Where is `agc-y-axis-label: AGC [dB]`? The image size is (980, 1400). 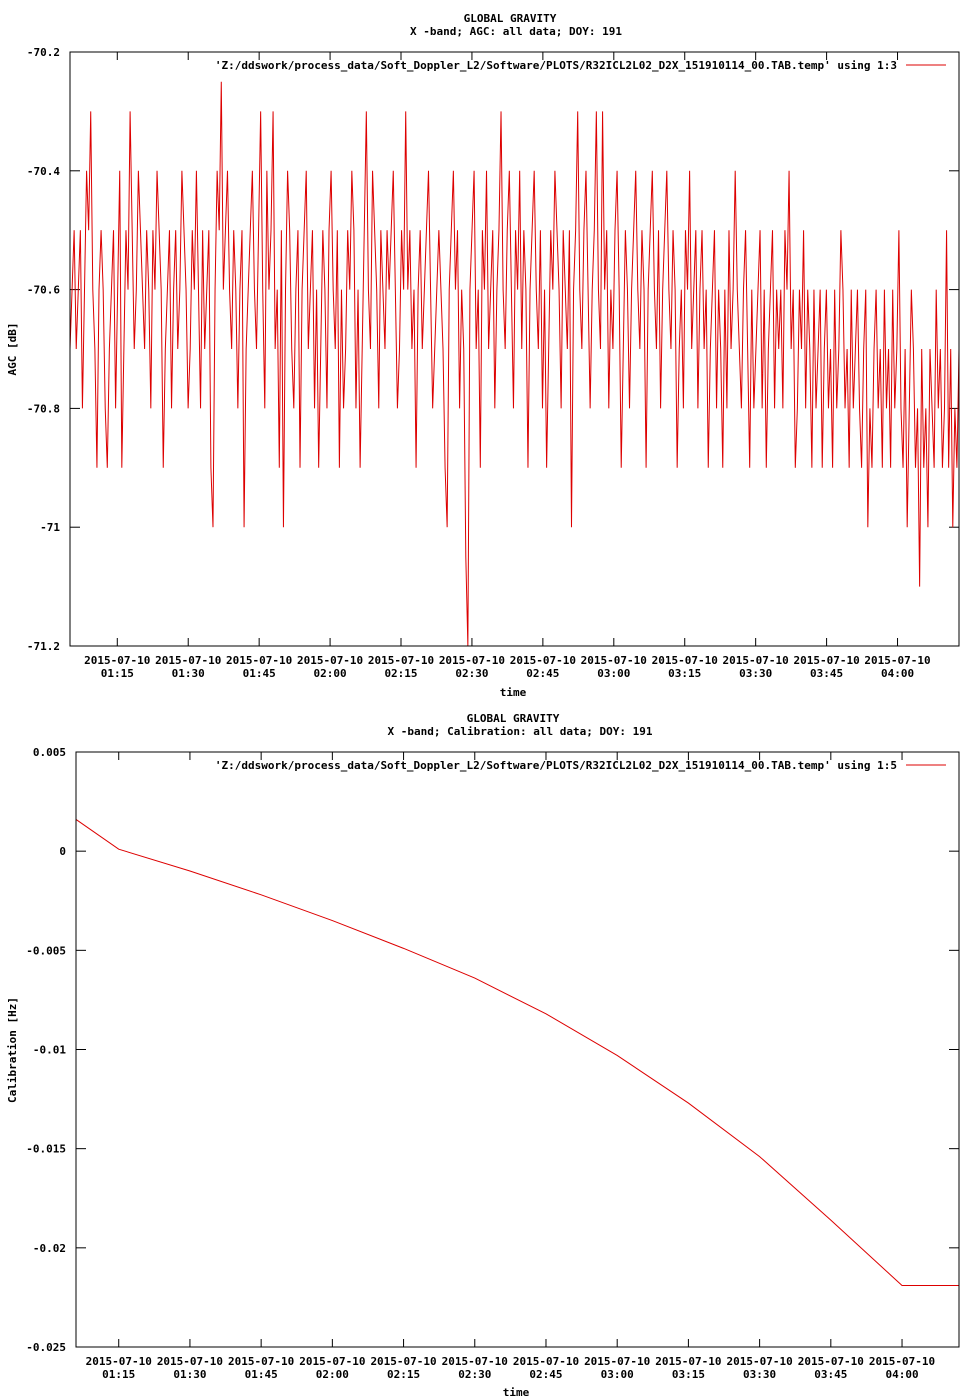
agc-y-axis-label: AGC [dB] is located at coordinates (12, 349).